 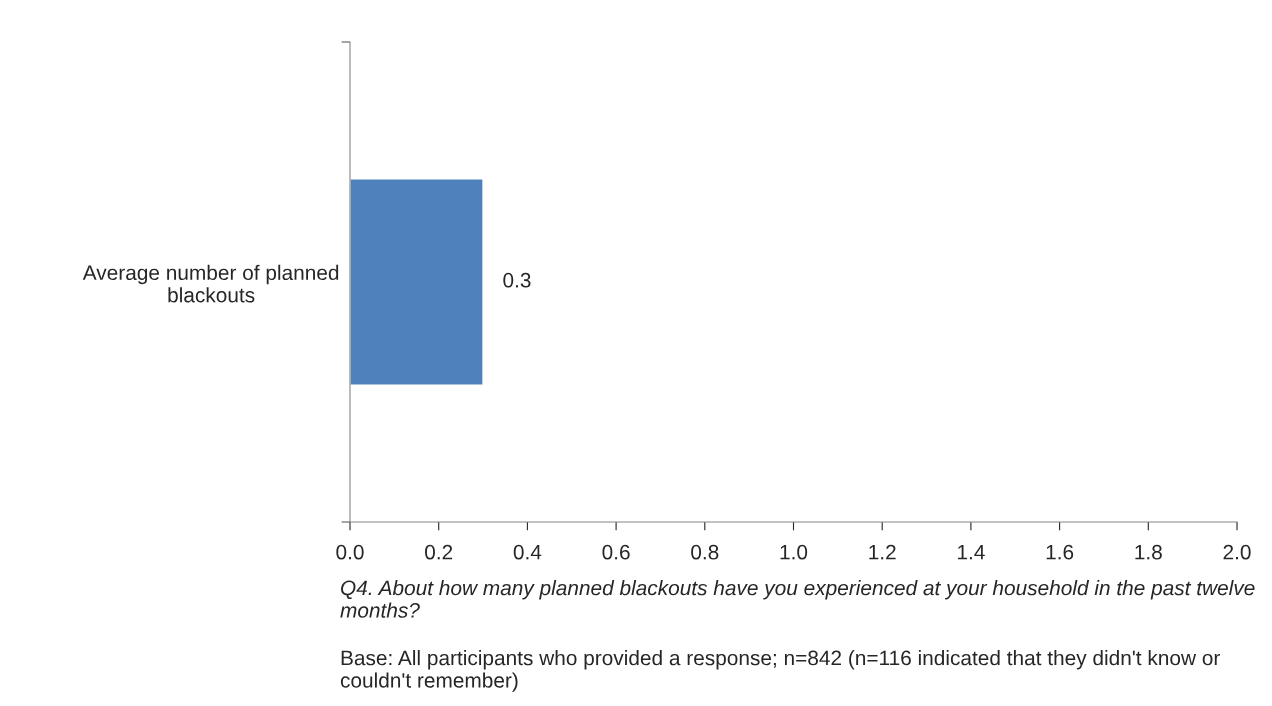 What do you see at coordinates (350, 552) in the screenshot?
I see `x-tick-label: 0.0` at bounding box center [350, 552].